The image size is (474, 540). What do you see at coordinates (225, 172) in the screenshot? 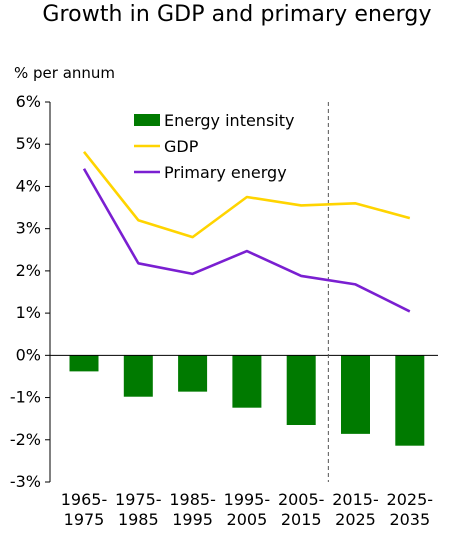
I see `legend-label-primary-energy: Primary energy` at bounding box center [225, 172].